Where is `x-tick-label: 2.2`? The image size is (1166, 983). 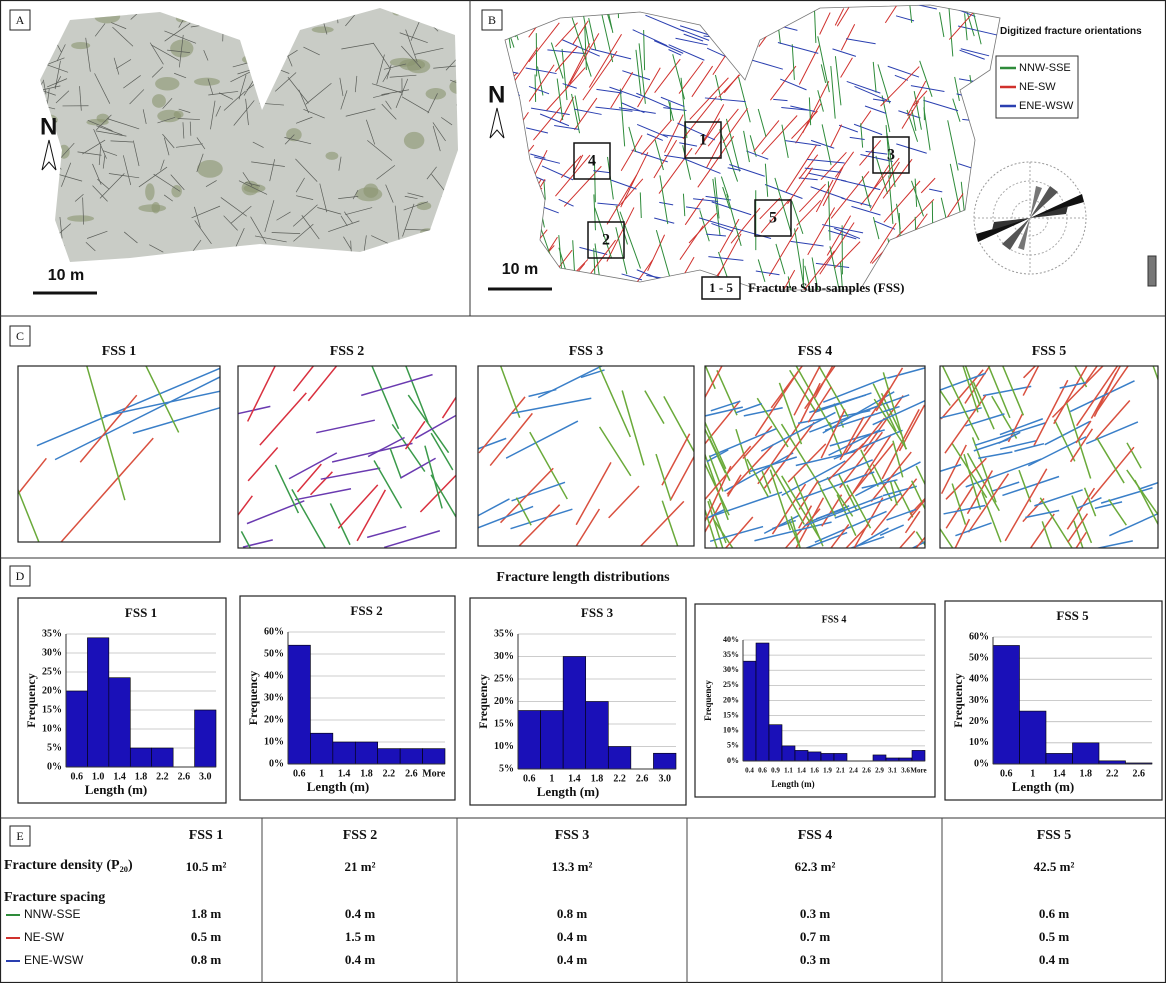 x-tick-label: 2.2 is located at coordinates (619, 778).